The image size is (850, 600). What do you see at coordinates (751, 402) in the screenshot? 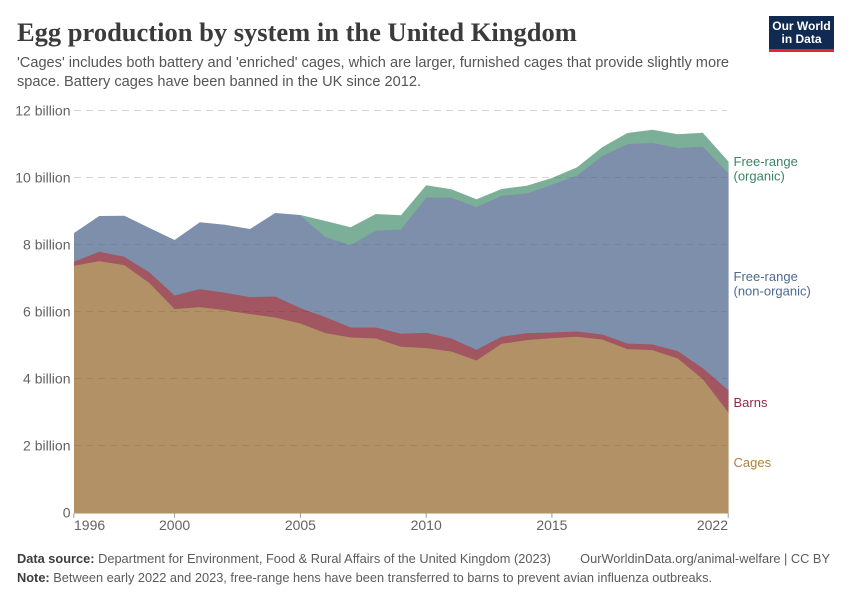
I see `svg-text: Barns` at bounding box center [751, 402].